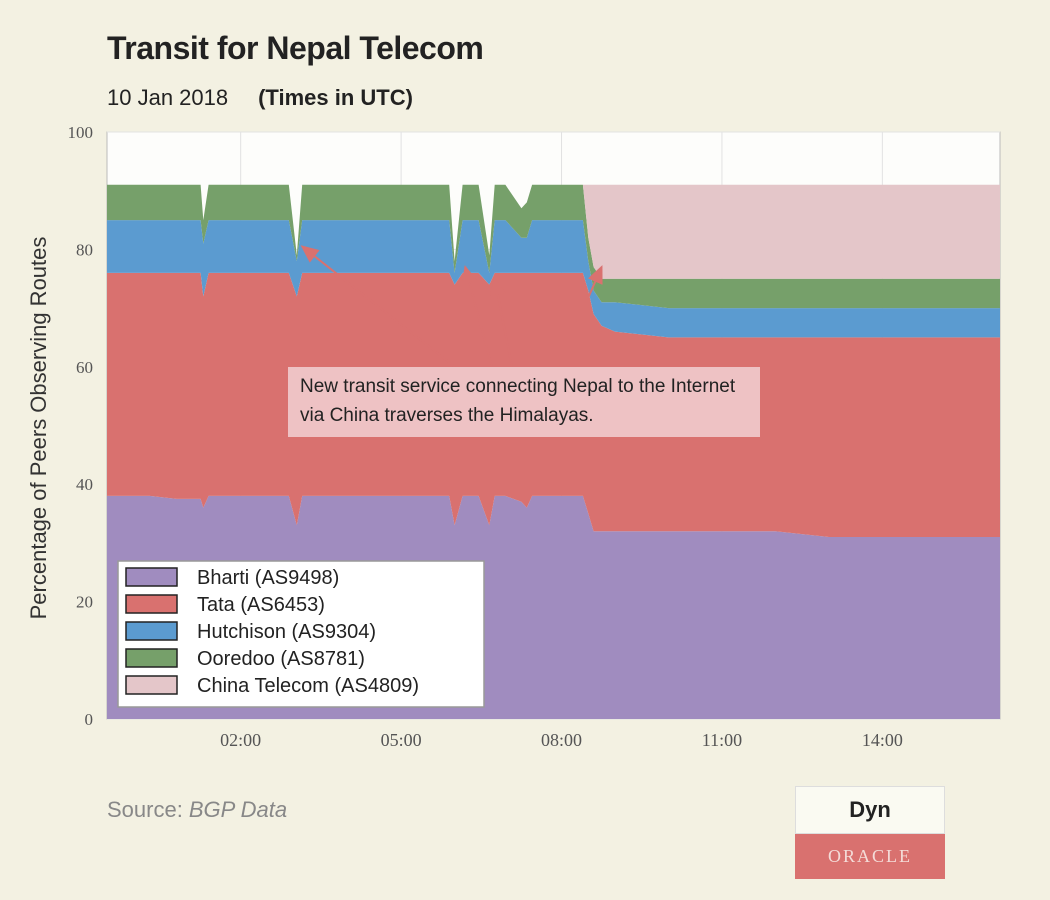  Describe the element at coordinates (145, 809) in the screenshot. I see `source-label: Source:` at that location.